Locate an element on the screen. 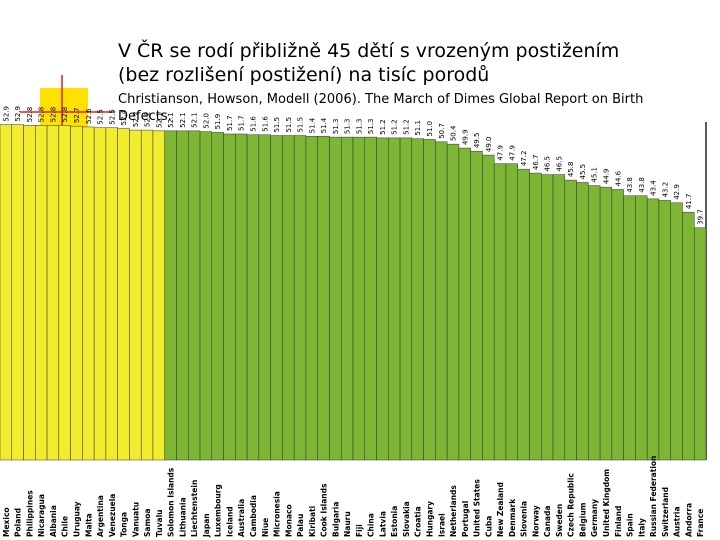 This screenshot has height=540, width=720. x-tick-label: Venezuela is located at coordinates (112, 515).